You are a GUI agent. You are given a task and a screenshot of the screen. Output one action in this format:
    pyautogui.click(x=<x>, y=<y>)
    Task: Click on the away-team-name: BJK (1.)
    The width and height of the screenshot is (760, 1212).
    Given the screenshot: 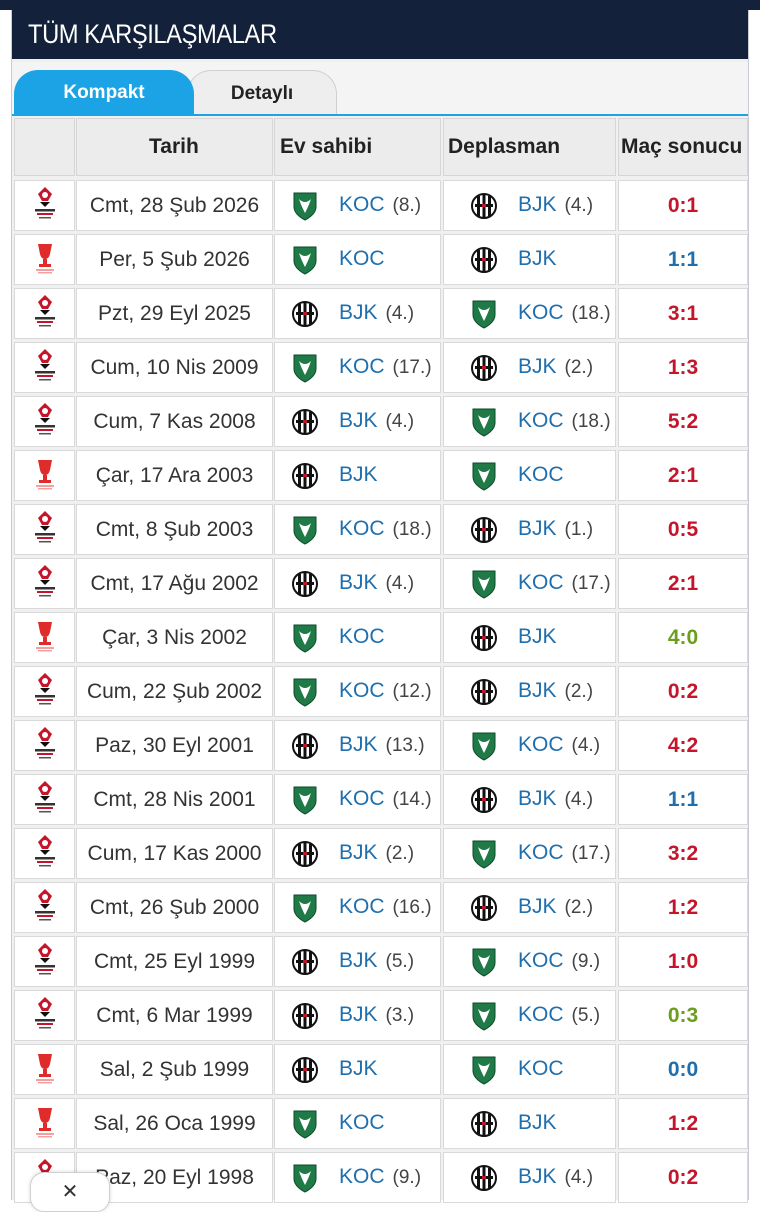 What is the action you would take?
    pyautogui.click(x=555, y=529)
    